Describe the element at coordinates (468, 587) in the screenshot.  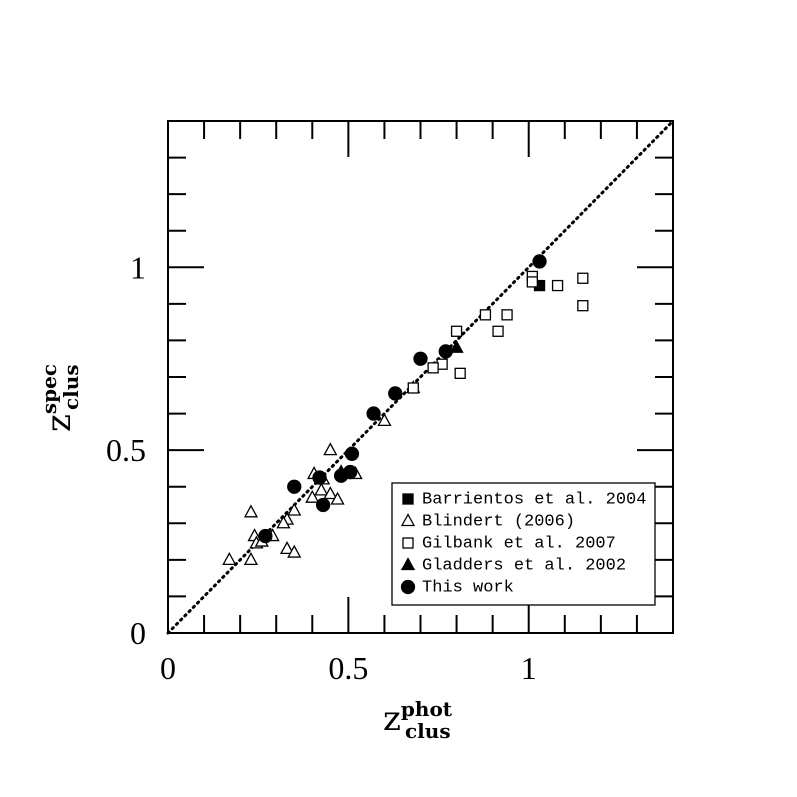
I see `legend-label: This work` at that location.